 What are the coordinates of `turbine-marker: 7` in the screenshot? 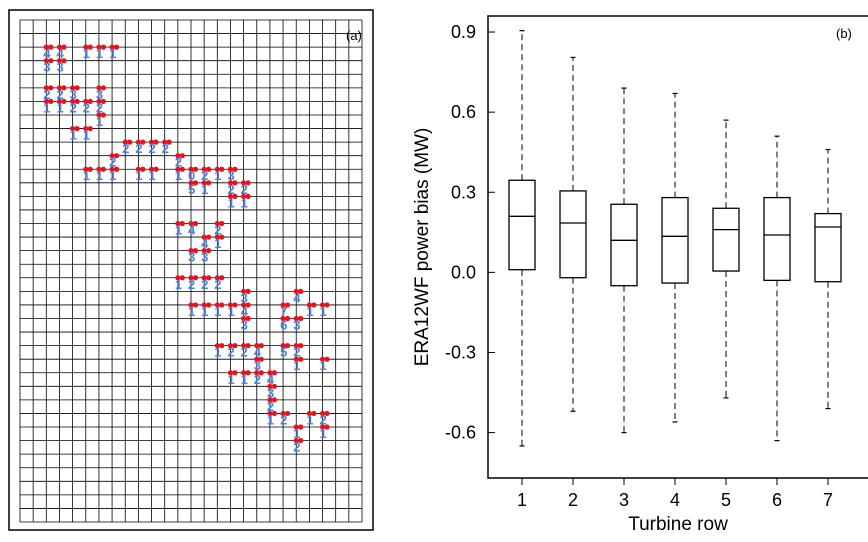 It's located at (285, 310).